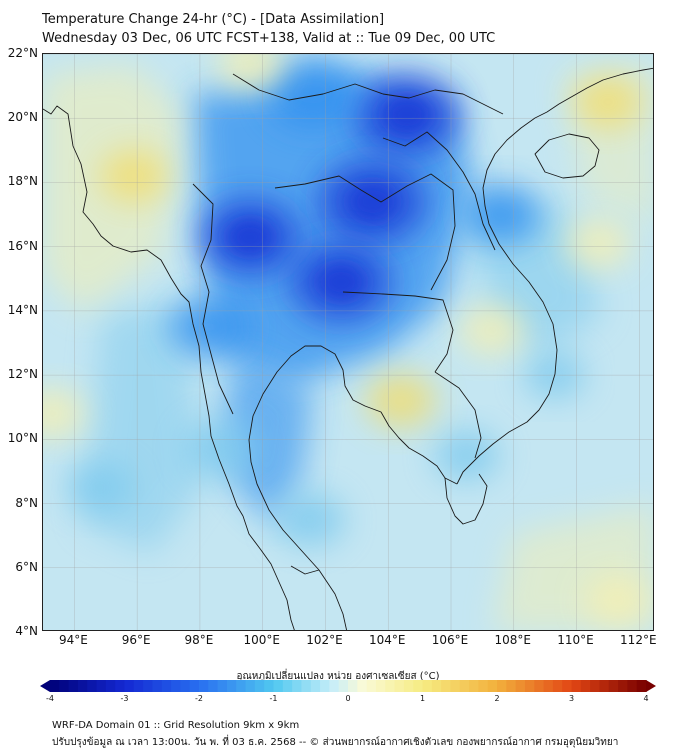 The image size is (676, 756). I want to click on lon-label: 102°E, so click(324, 640).